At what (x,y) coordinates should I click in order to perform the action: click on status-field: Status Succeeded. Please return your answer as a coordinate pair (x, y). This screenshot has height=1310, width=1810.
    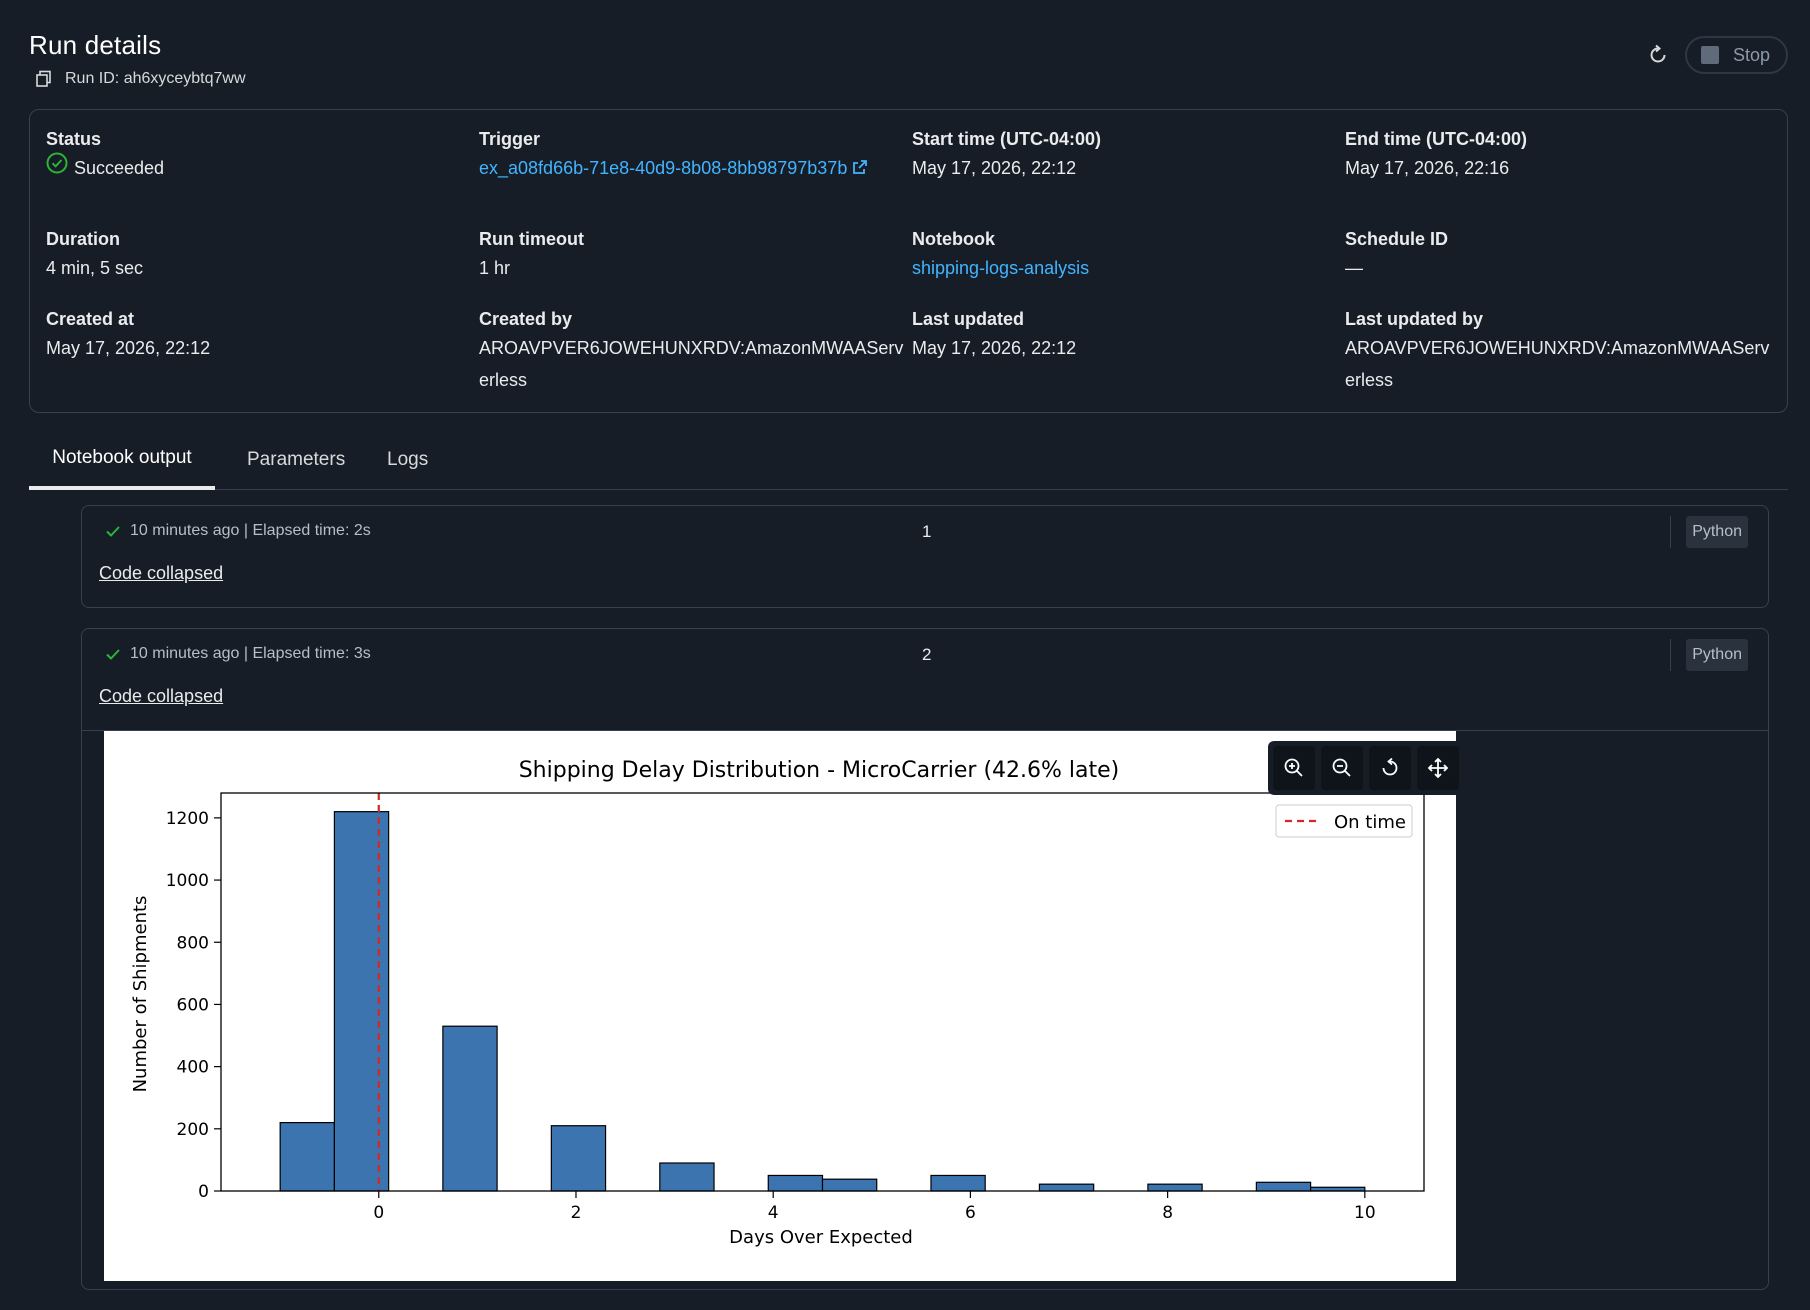
    Looking at the image, I should click on (261, 156).